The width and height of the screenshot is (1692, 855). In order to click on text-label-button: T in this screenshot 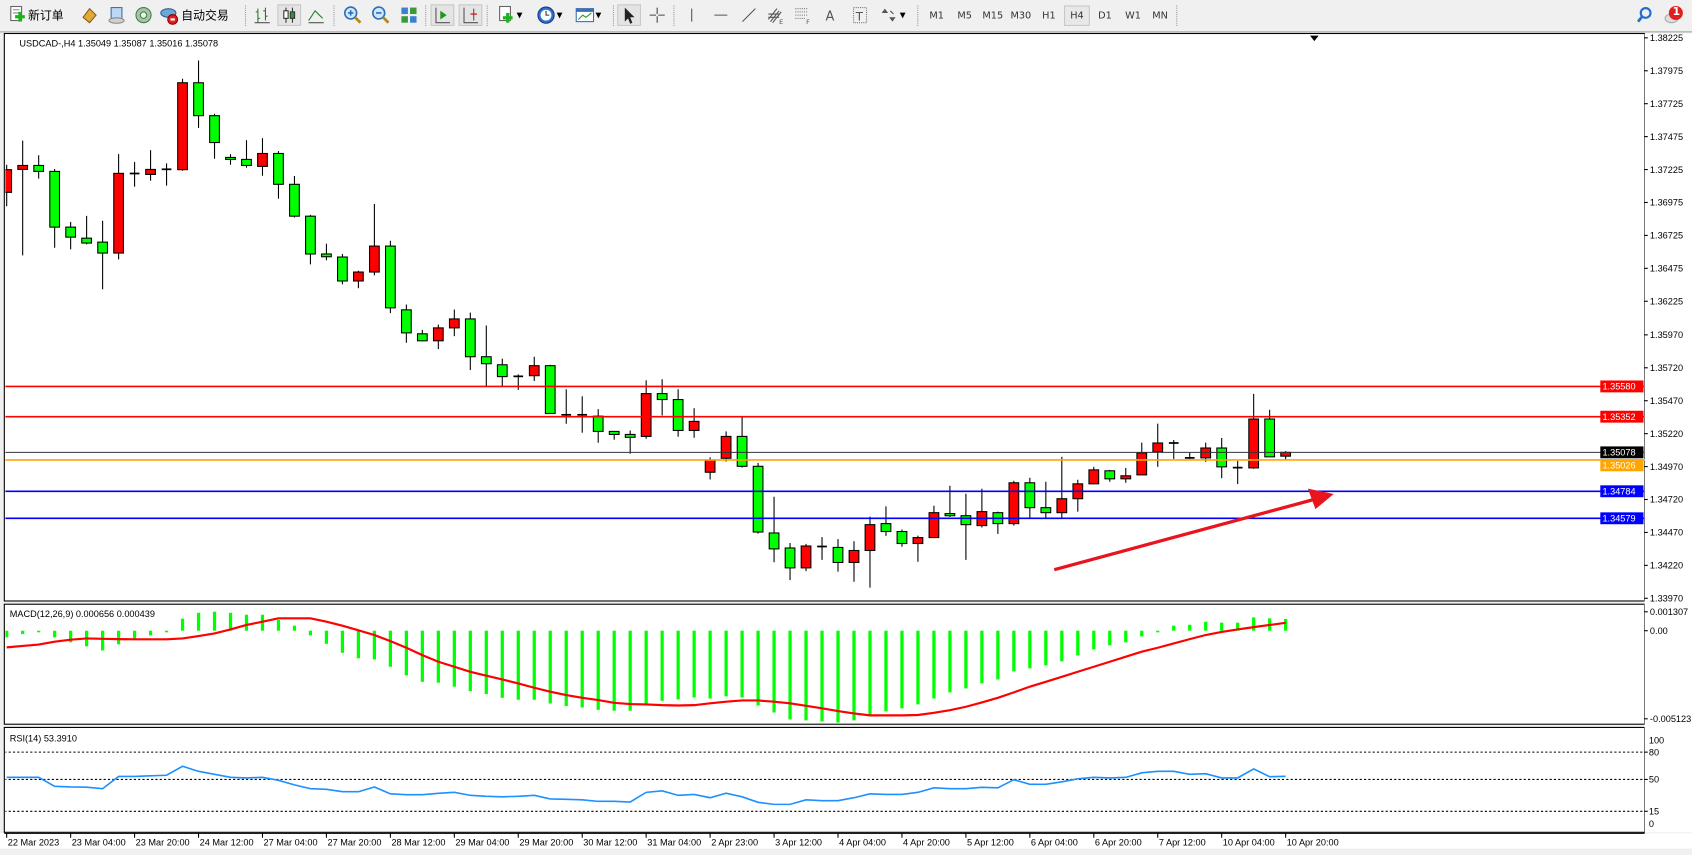, I will do `click(860, 15)`.